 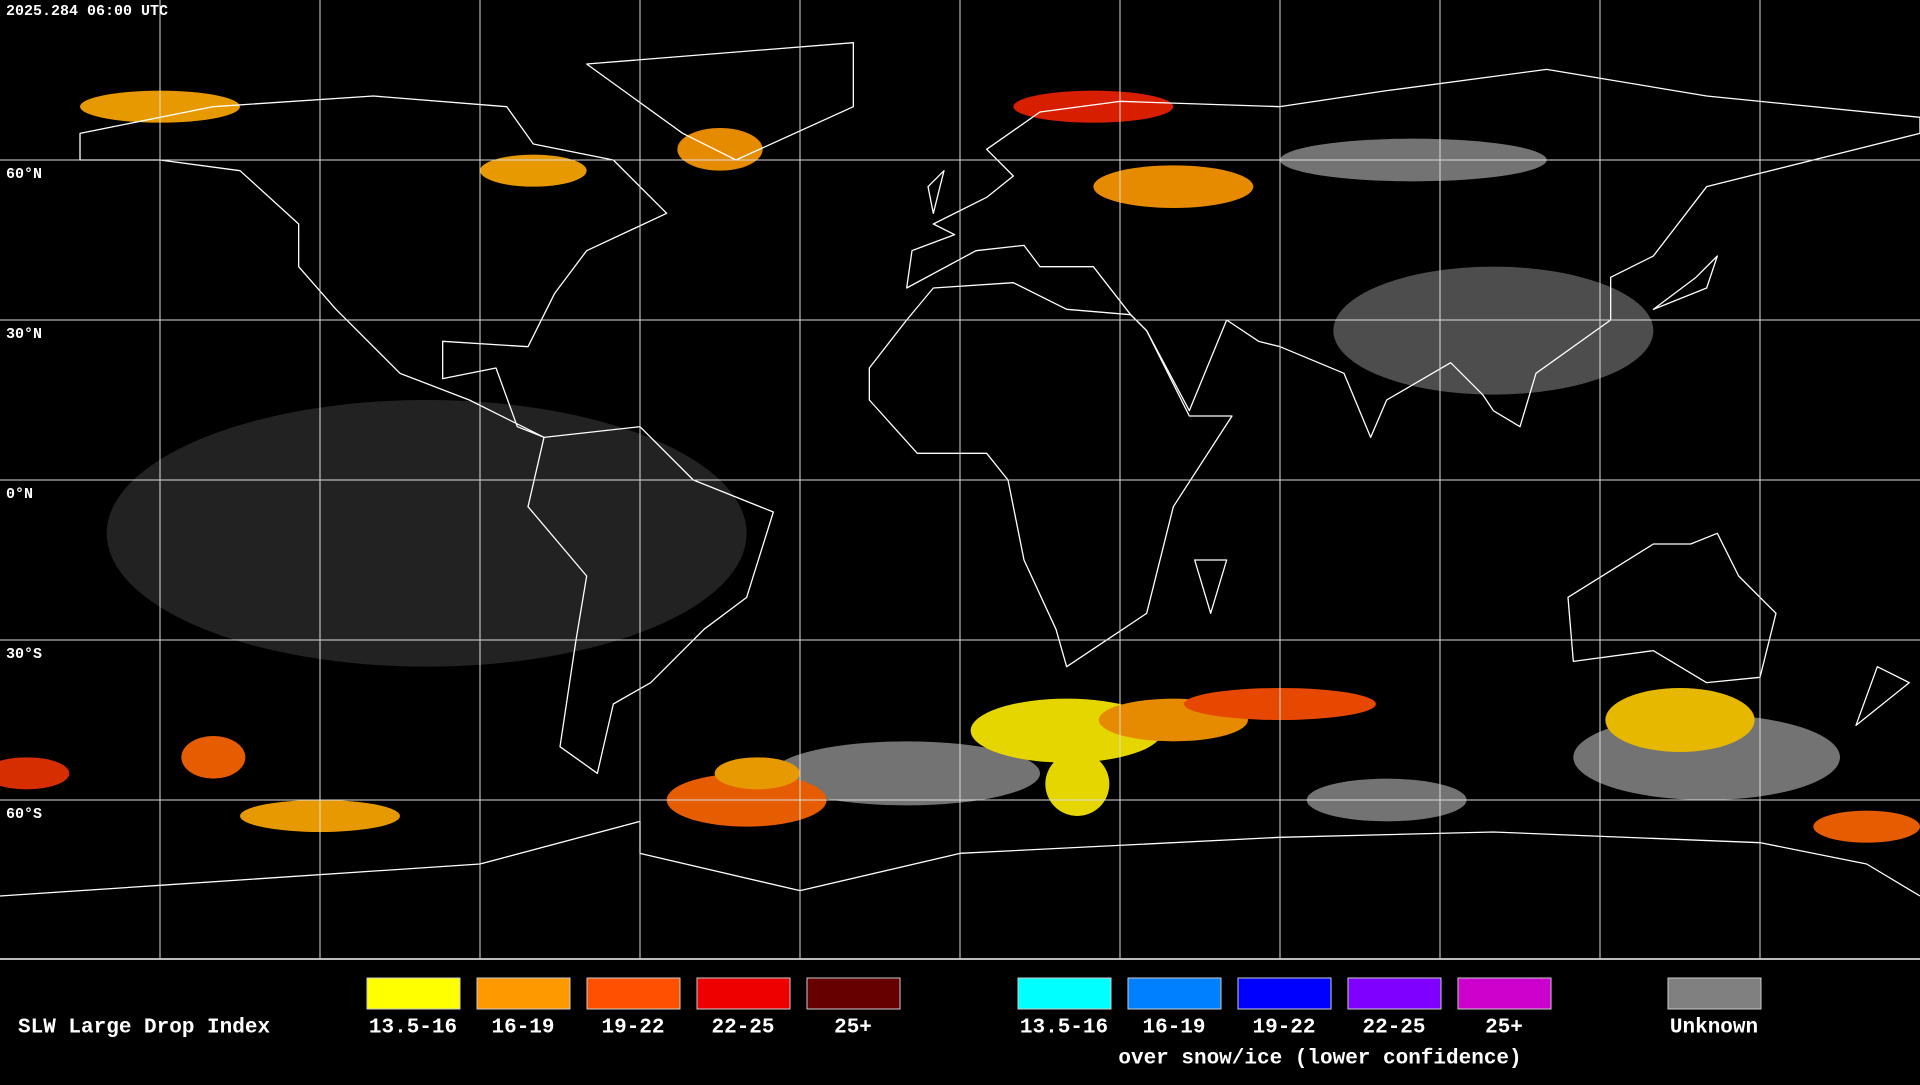 I want to click on latitude-label: 30°N, so click(x=24, y=334).